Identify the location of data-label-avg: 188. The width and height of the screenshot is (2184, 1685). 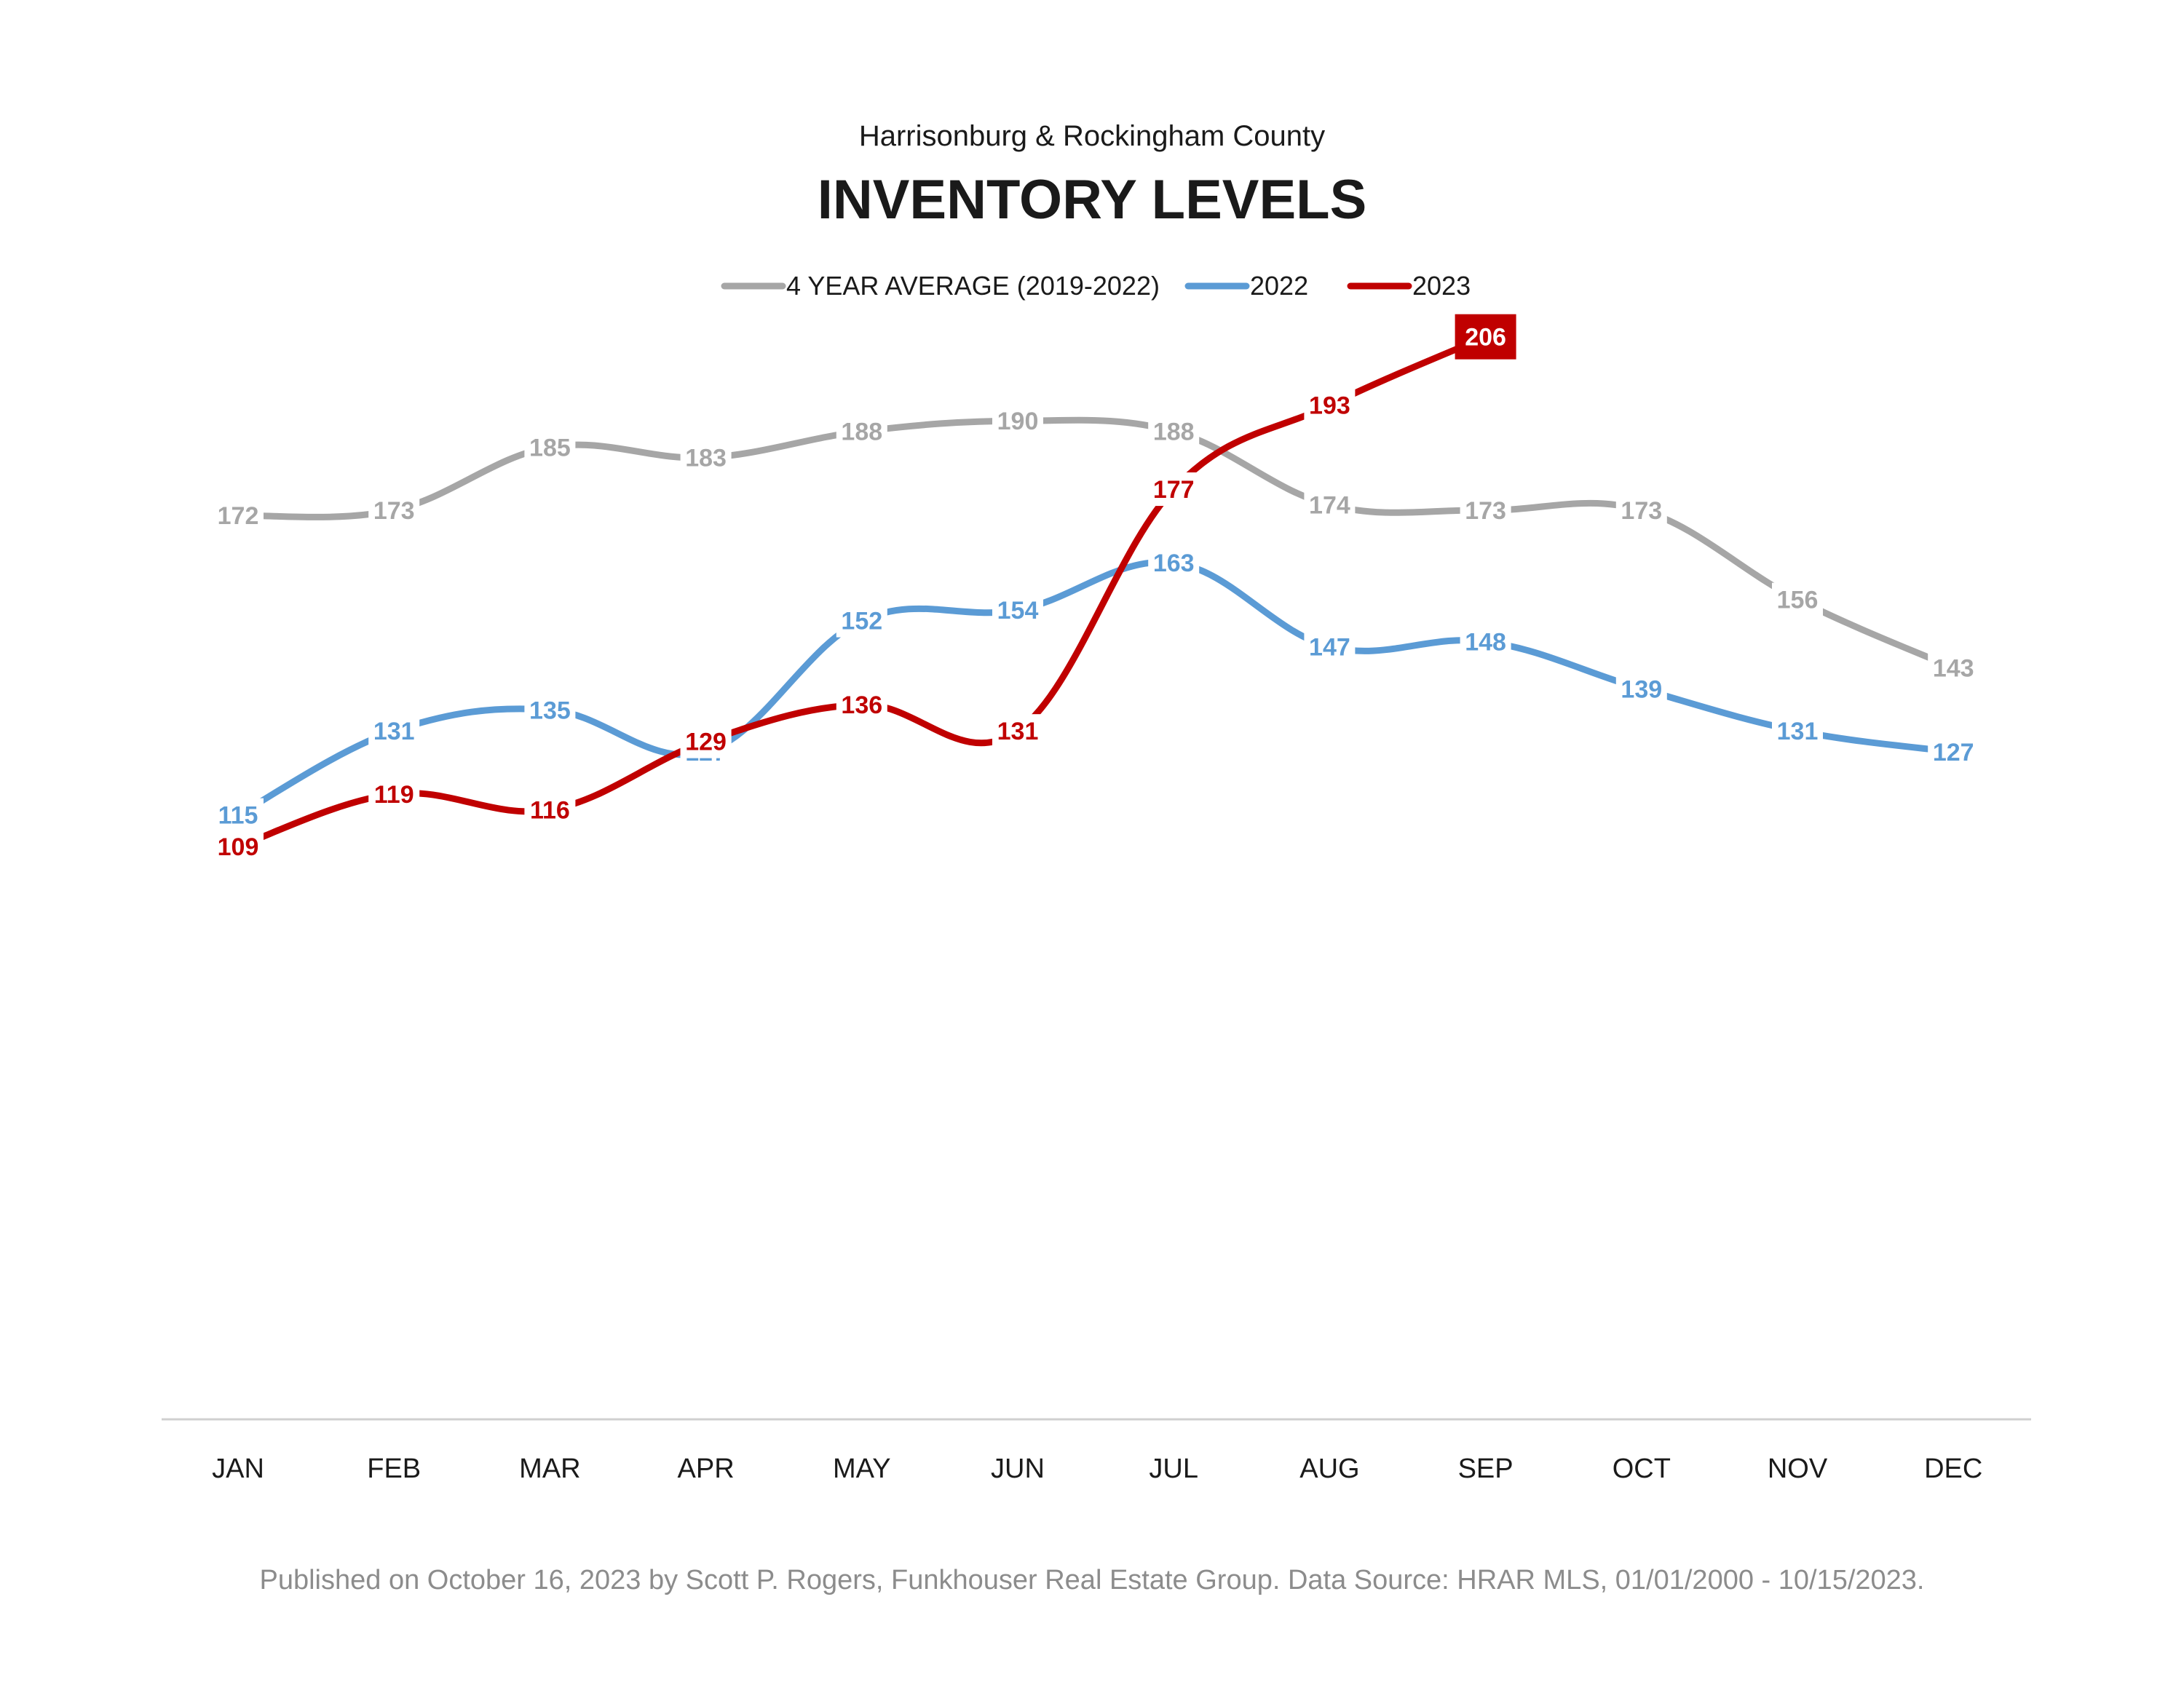
(861, 431).